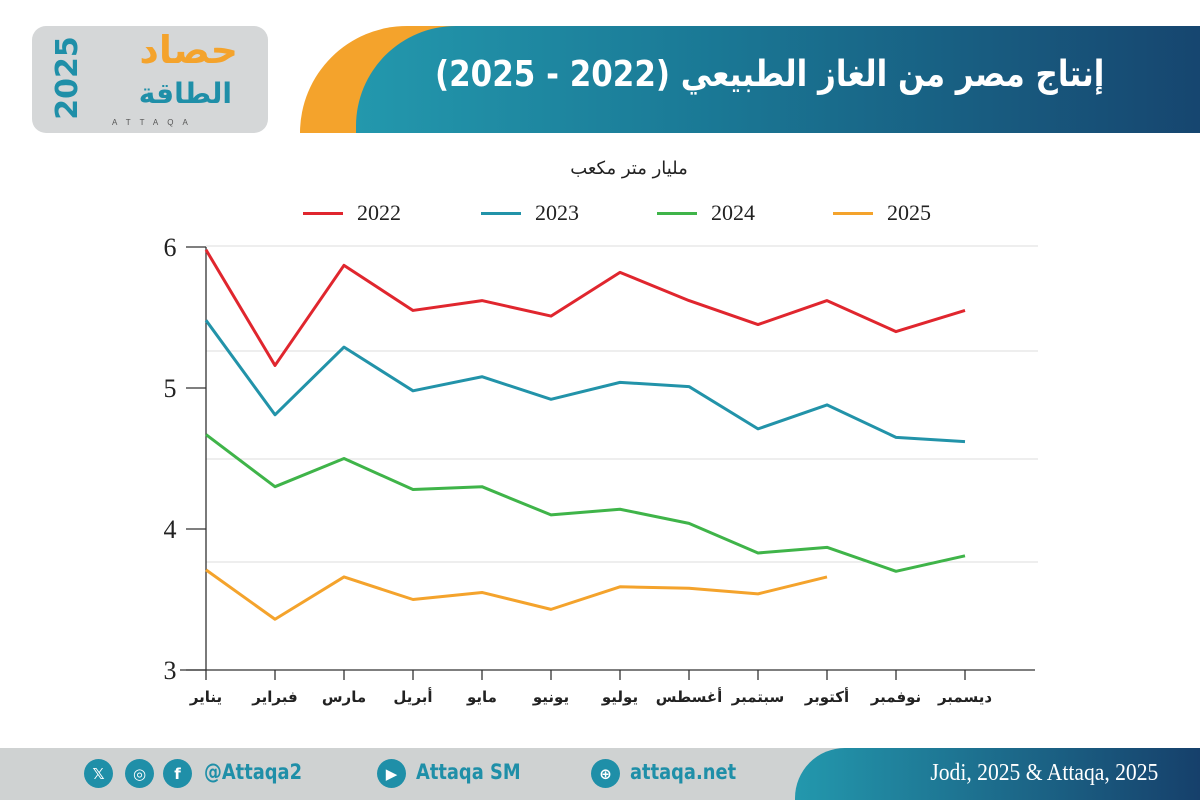  I want to click on x-tick-label: فبراير, so click(274, 697).